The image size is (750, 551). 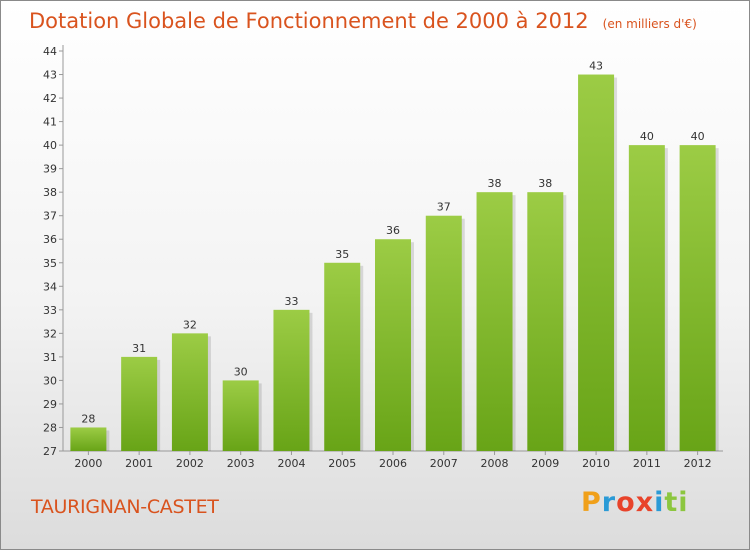 What do you see at coordinates (596, 463) in the screenshot?
I see `x-tick-label: 2010` at bounding box center [596, 463].